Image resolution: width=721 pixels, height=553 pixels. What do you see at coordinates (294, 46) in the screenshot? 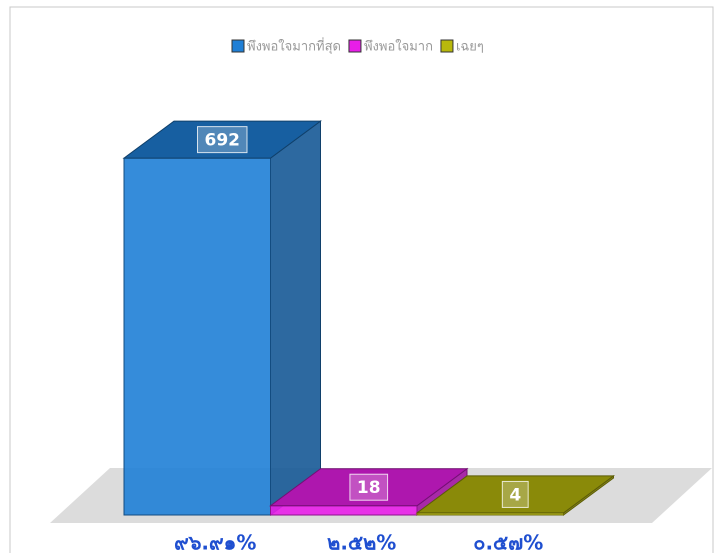
I see `legend-label: พึงพอใจมากที่สุด` at bounding box center [294, 46].